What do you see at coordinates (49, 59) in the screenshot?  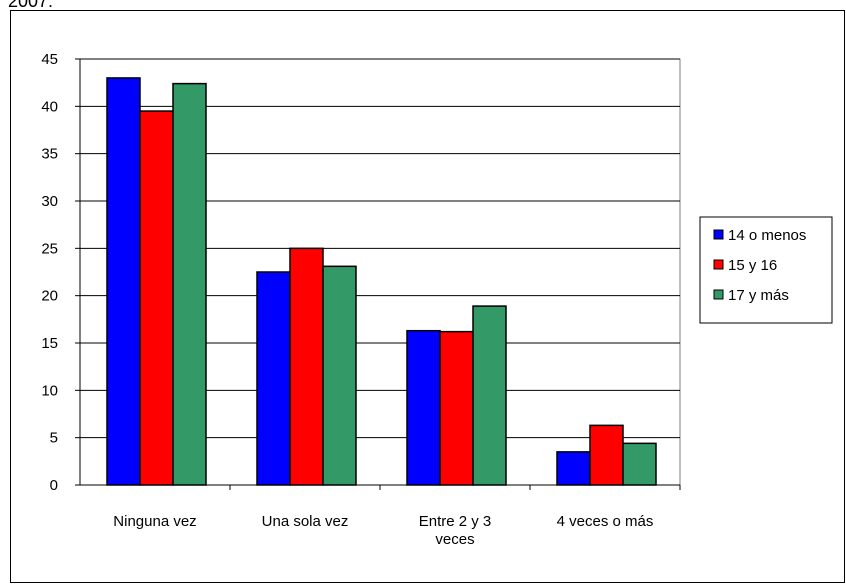 I see `y-tick-label: 45` at bounding box center [49, 59].